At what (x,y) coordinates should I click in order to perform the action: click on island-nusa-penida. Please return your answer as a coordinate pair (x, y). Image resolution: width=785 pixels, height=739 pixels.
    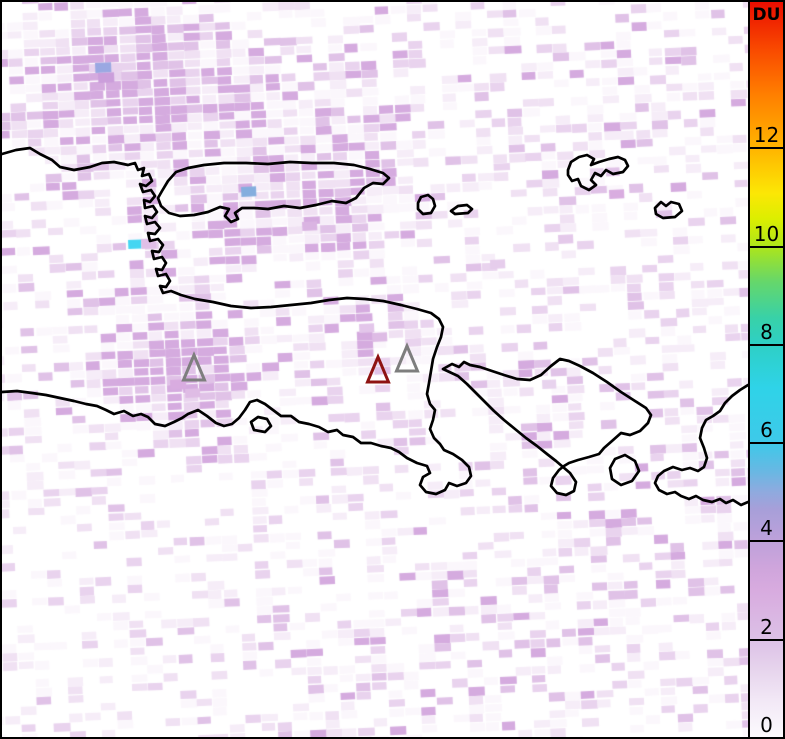
    Looking at the image, I should click on (624, 470).